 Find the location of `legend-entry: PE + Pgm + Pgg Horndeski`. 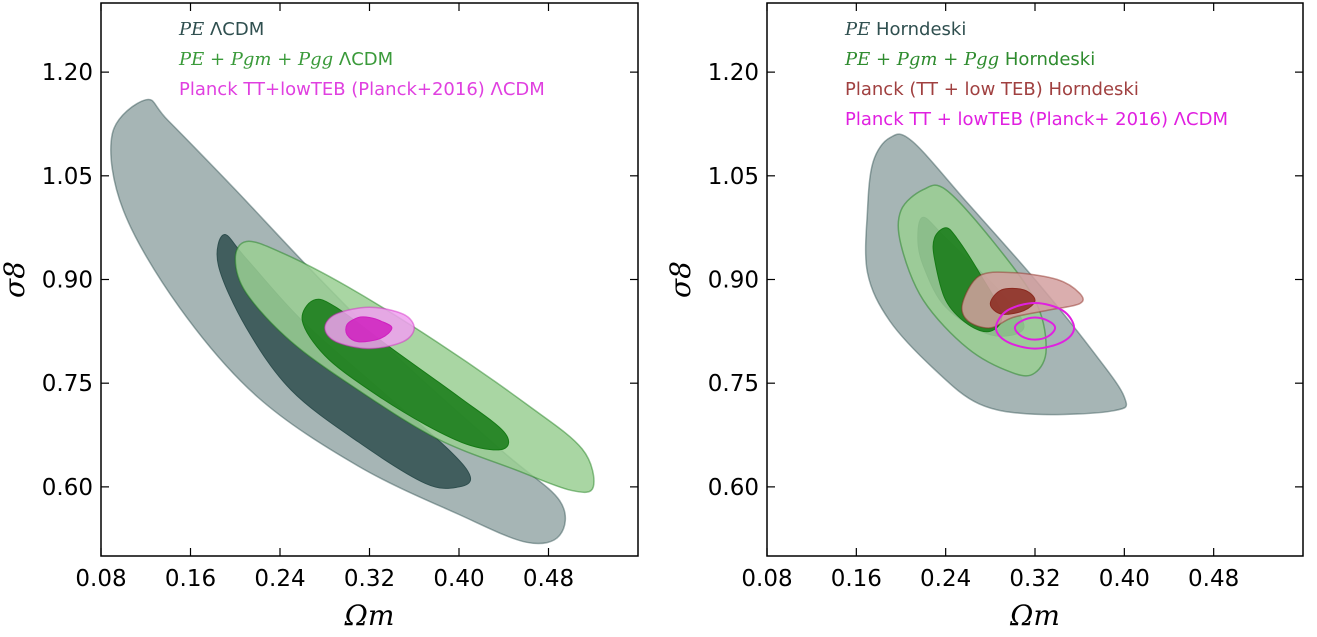

legend-entry: PE + Pgm + Pgg Horndeski is located at coordinates (969, 59).